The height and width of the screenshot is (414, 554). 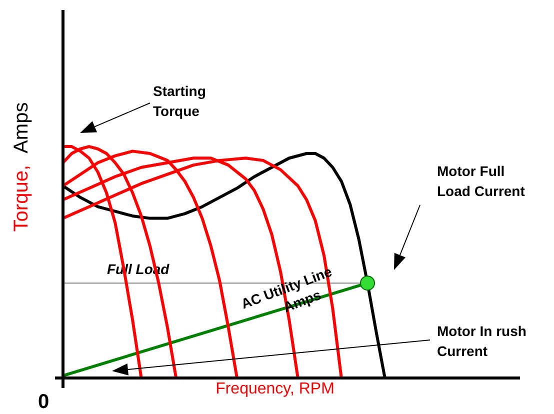 What do you see at coordinates (44, 402) in the screenshot?
I see `text: 0` at bounding box center [44, 402].